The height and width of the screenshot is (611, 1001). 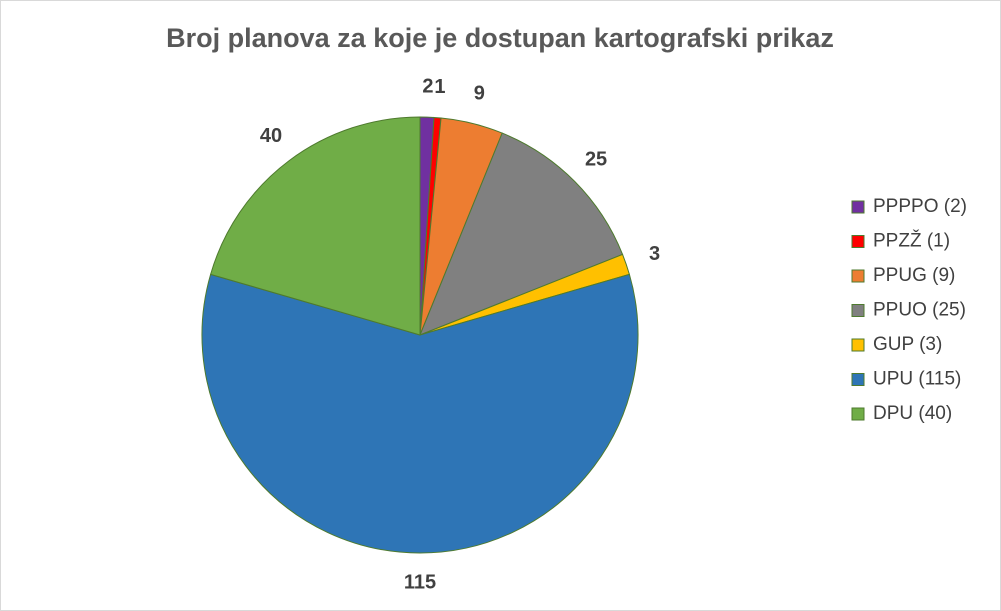 What do you see at coordinates (920, 206) in the screenshot?
I see `legend-label: PPPPO (2)` at bounding box center [920, 206].